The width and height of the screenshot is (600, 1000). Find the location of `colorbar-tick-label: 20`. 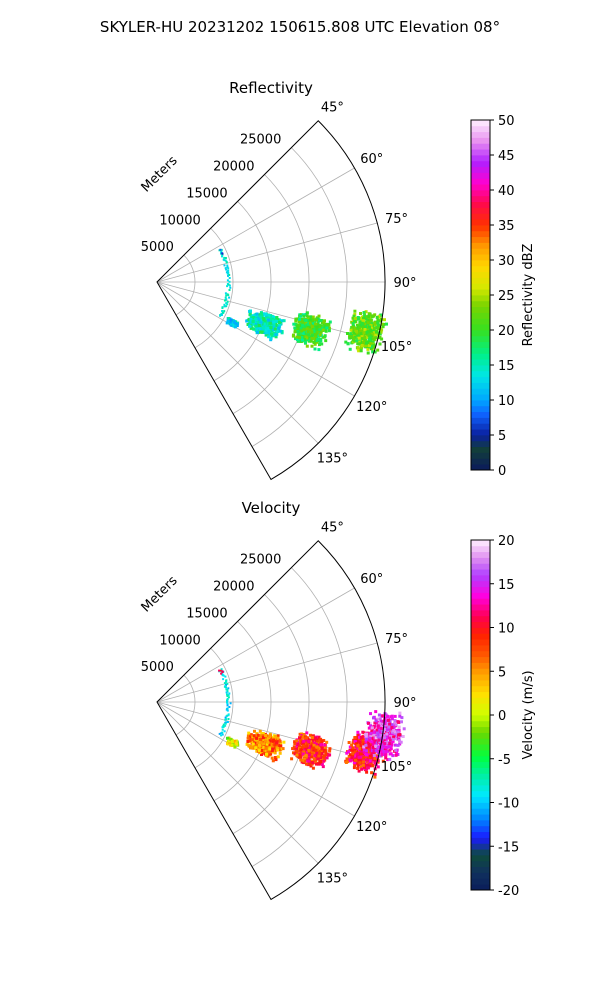

colorbar-tick-label: 20 is located at coordinates (506, 541).